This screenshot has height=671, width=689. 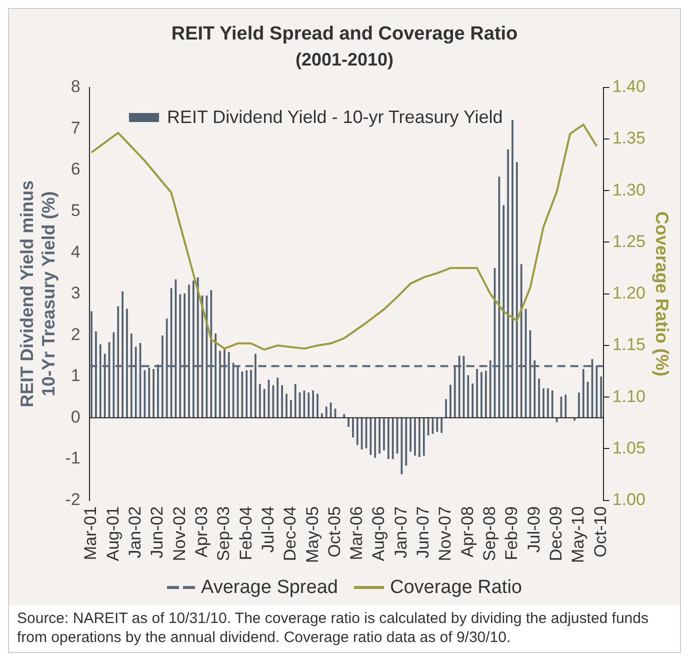 What do you see at coordinates (344, 34) in the screenshot?
I see `chart-title: REIT Yield Spread and Coverage Ratio` at bounding box center [344, 34].